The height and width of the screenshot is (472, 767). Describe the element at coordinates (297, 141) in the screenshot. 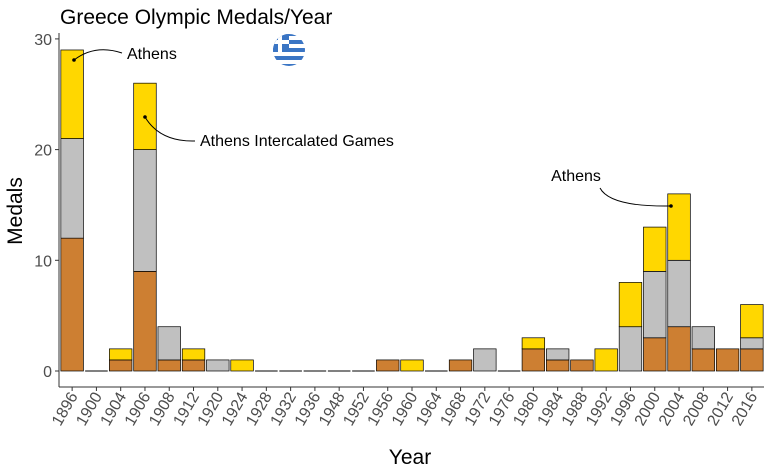

I see `annotation-label-1: Athens Intercalated Games` at that location.